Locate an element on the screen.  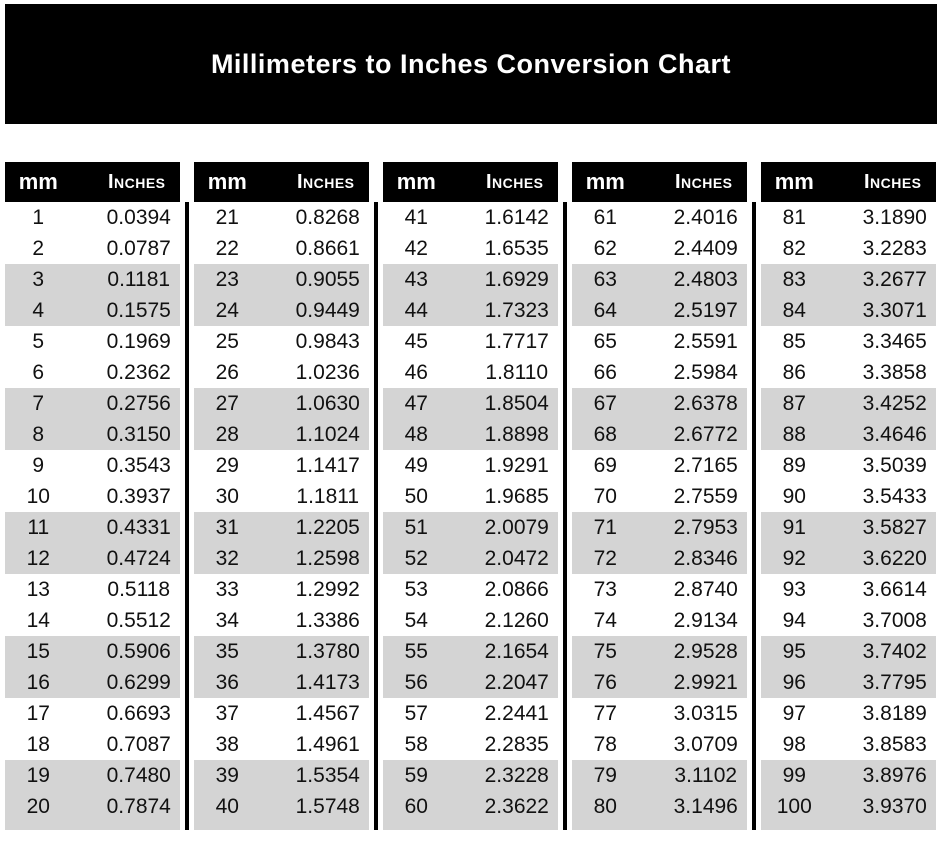
inches-value: 1.4173 is located at coordinates (327, 682).